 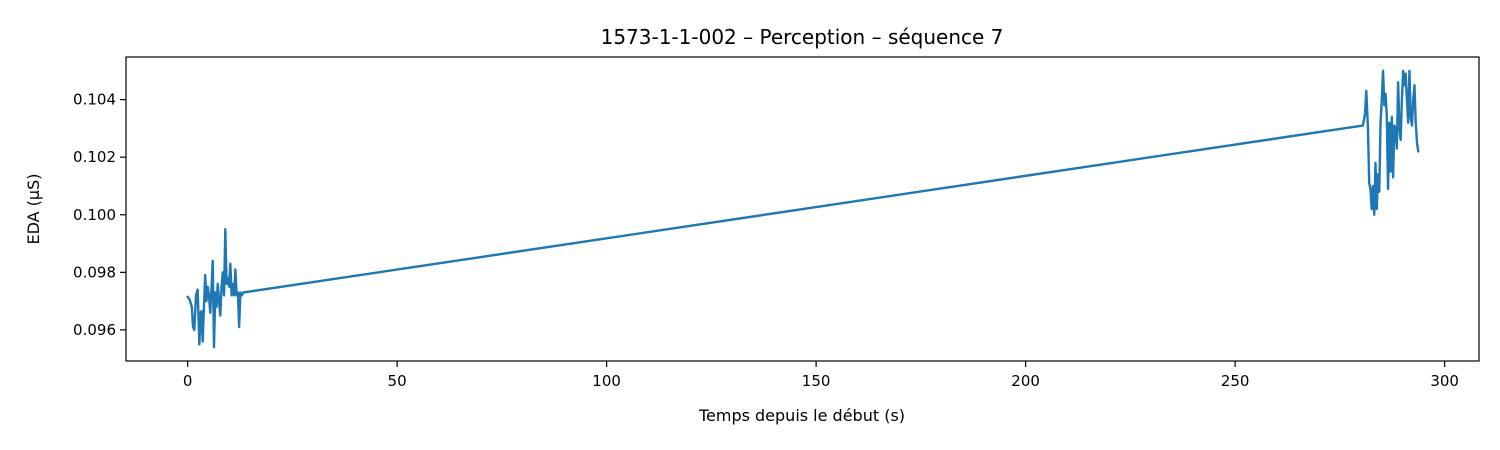 What do you see at coordinates (801, 415) in the screenshot?
I see `x-axis-label: Temps depuis le début (s)` at bounding box center [801, 415].